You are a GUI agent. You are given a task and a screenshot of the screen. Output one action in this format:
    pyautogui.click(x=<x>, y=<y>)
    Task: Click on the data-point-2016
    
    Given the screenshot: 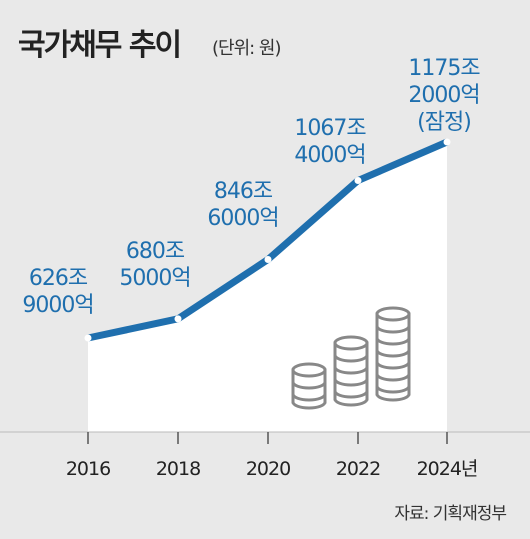 What is the action you would take?
    pyautogui.click(x=88, y=338)
    